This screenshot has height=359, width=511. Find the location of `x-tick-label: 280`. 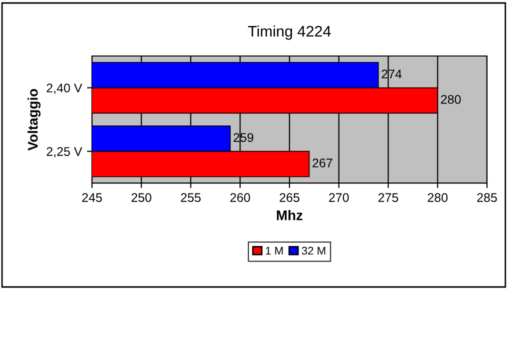

x-tick-label: 280 is located at coordinates (438, 197).